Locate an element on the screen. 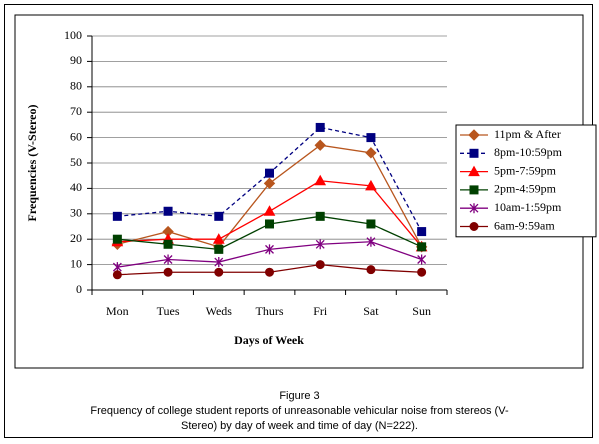 This screenshot has width=599, height=444. y-tick-label: 30 is located at coordinates (76, 213).